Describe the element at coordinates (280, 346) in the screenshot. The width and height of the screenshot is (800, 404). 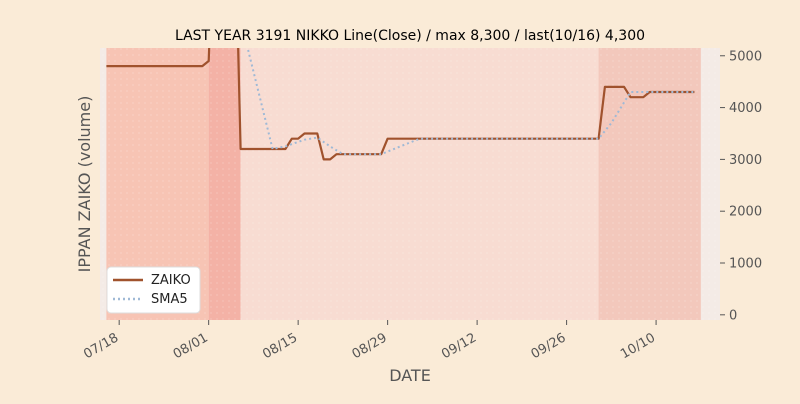
I see `x-tick-label: 08/15` at that location.